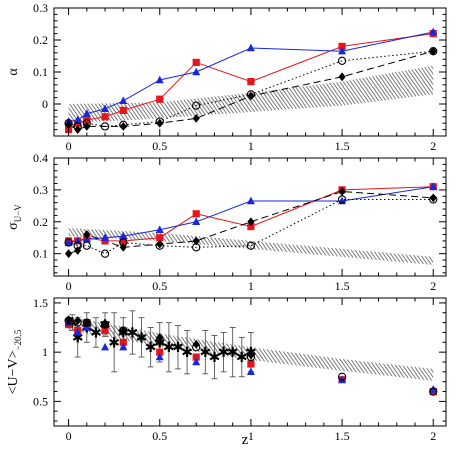  I want to click on y-axis-label: σU−V, so click(14, 217).